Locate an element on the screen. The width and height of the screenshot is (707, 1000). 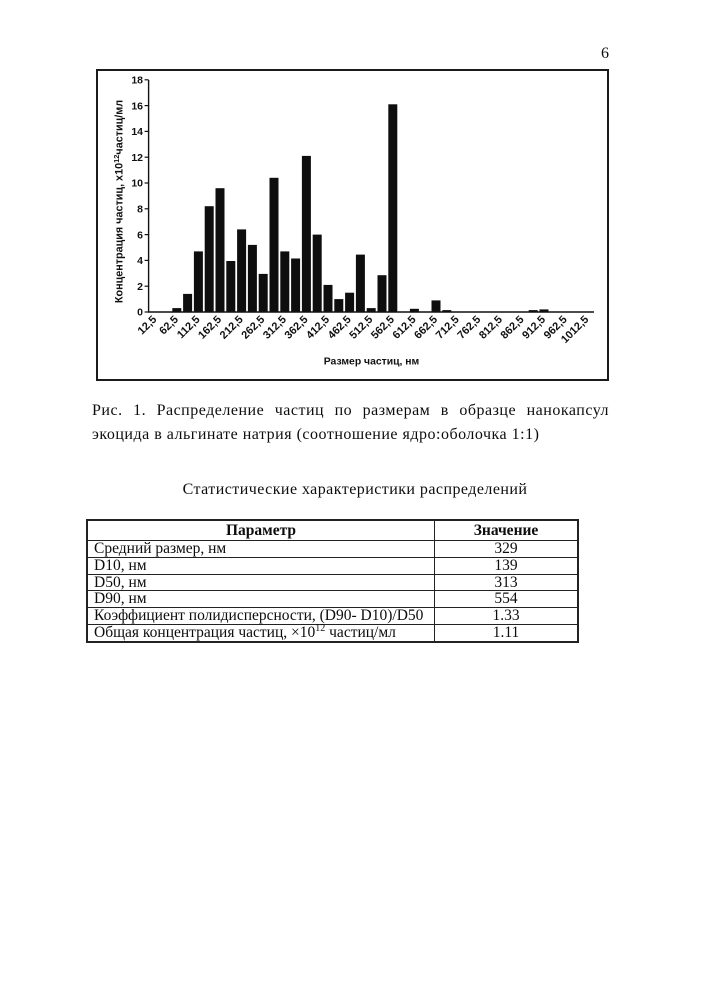
svg-text: 712,5 is located at coordinates (448, 328).